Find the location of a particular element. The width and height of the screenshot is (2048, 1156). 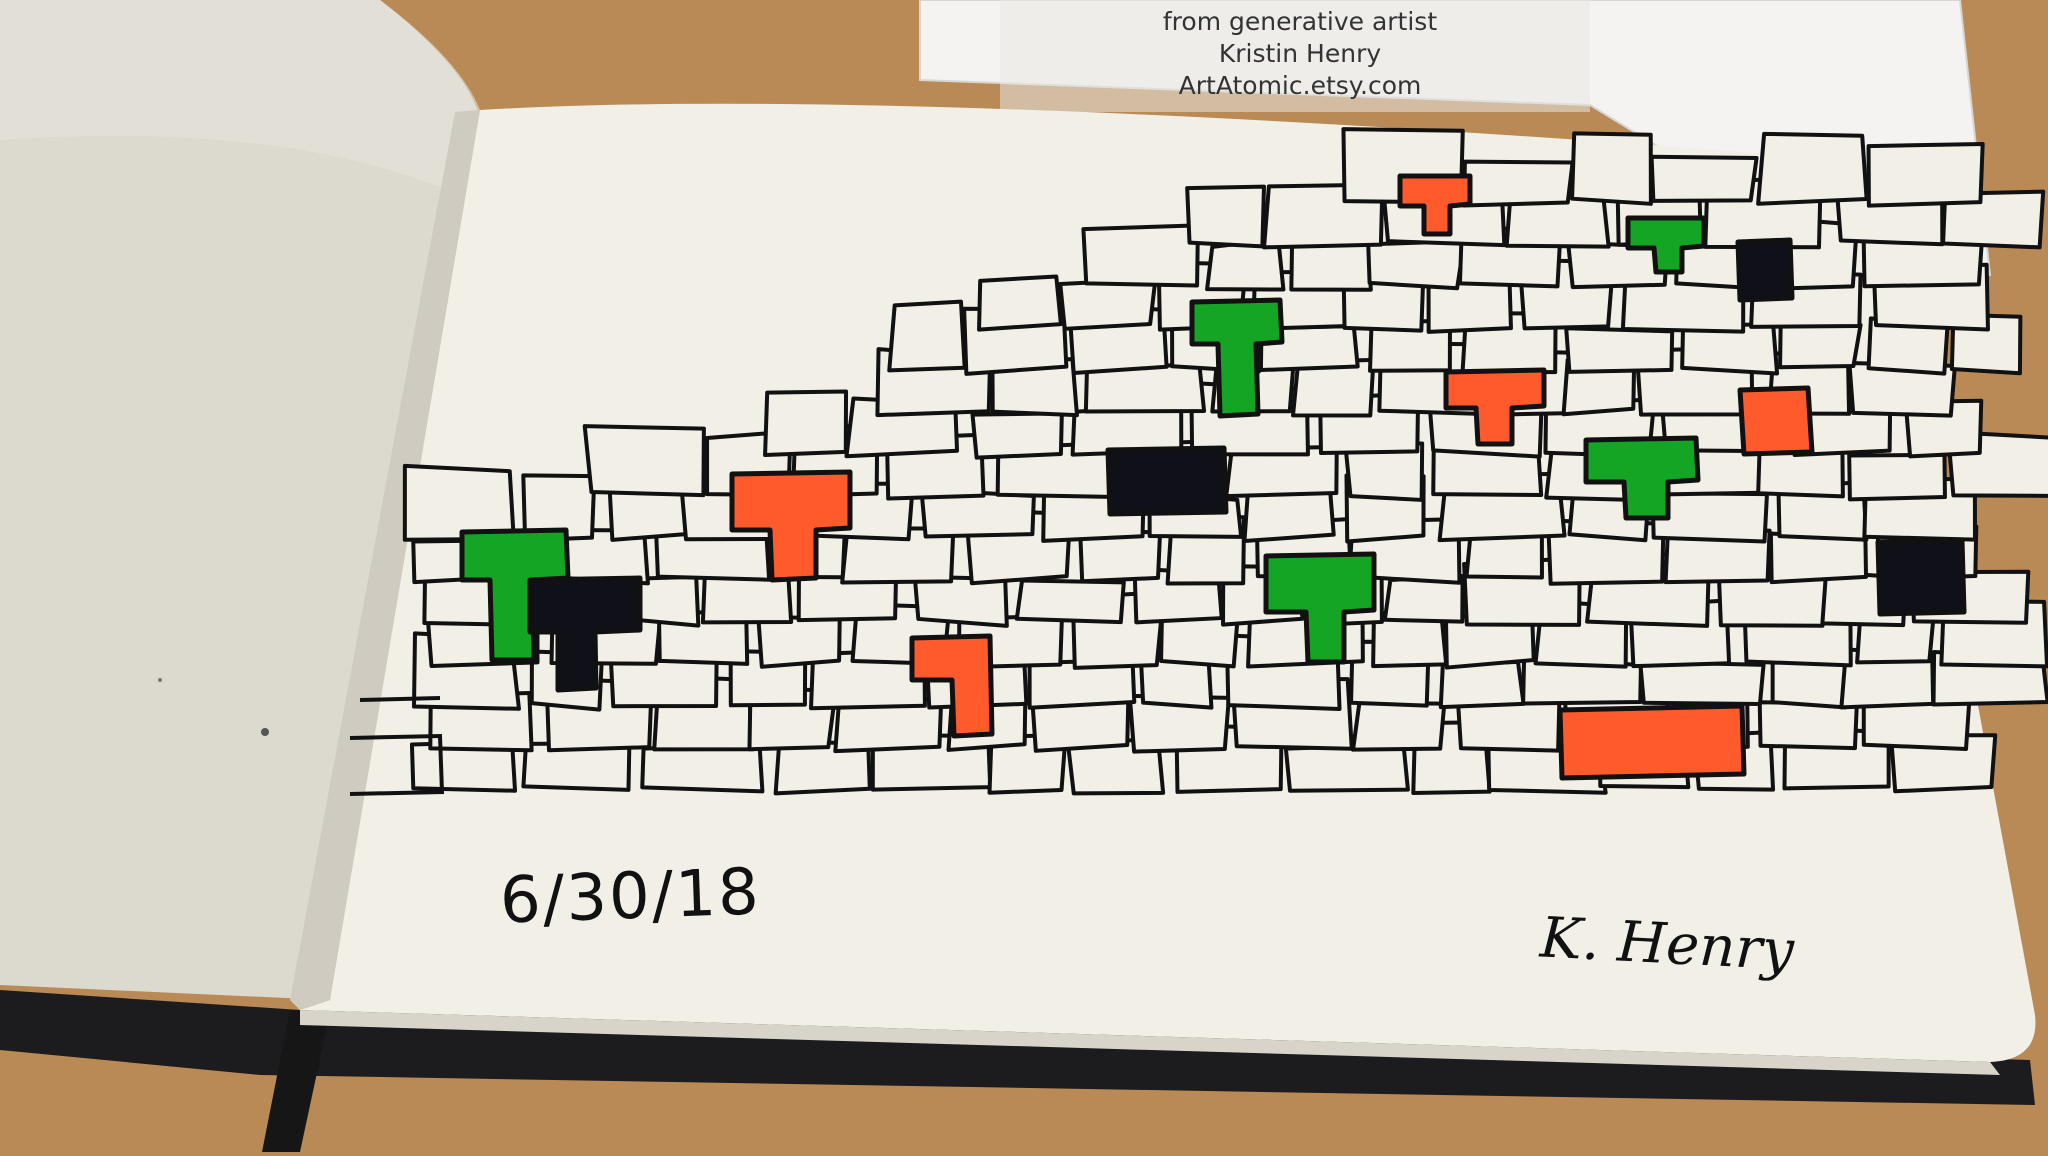

card-line-name: Kristin Henry is located at coordinates (1300, 53).